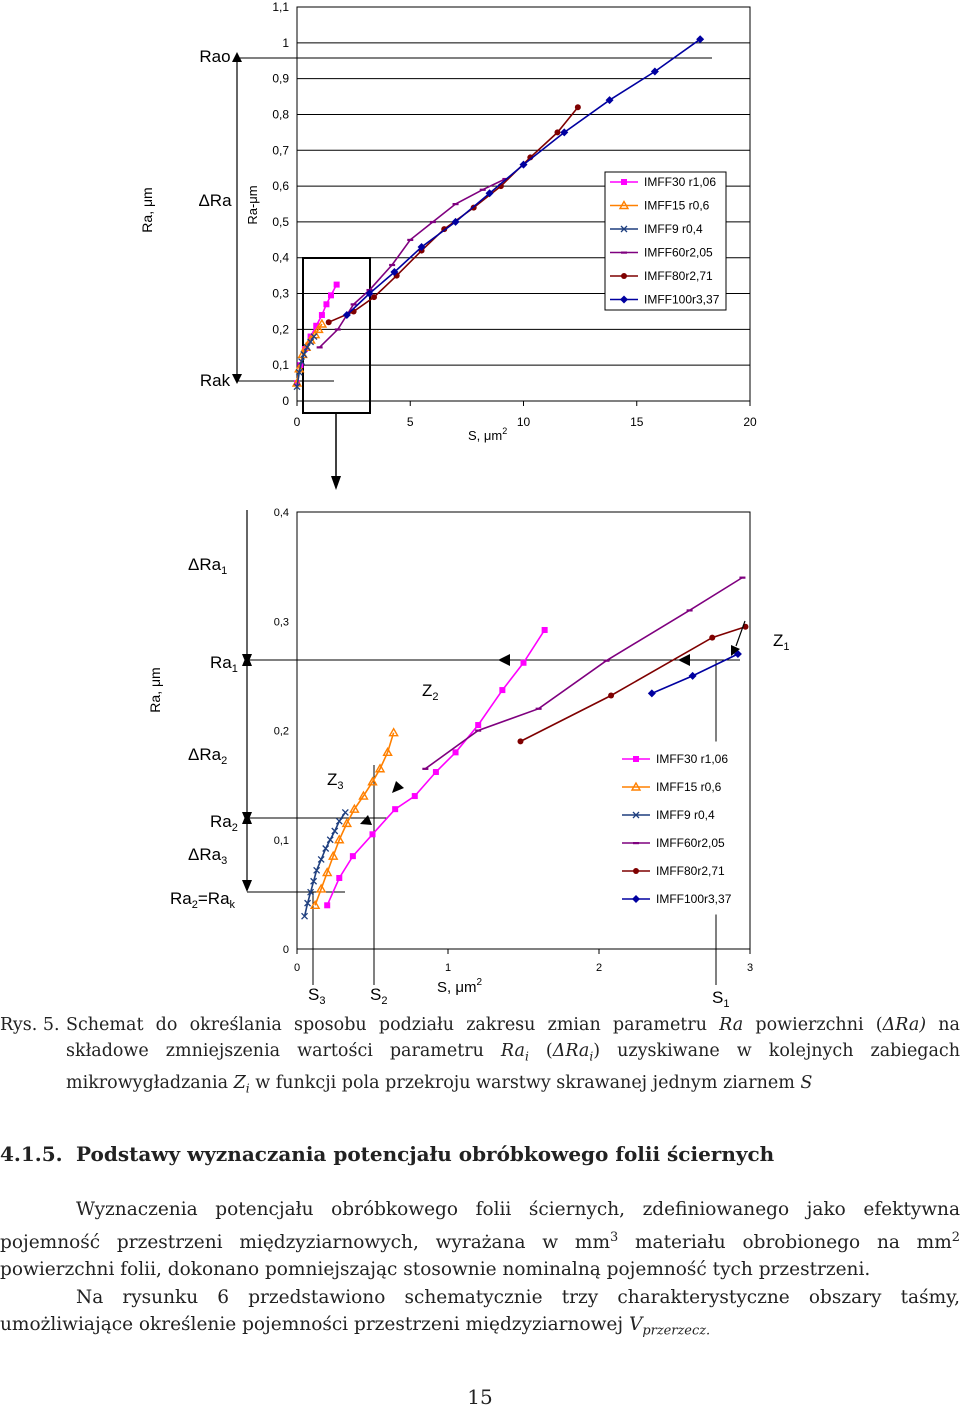  I want to click on y-tick-label: 0,8, so click(280, 114).